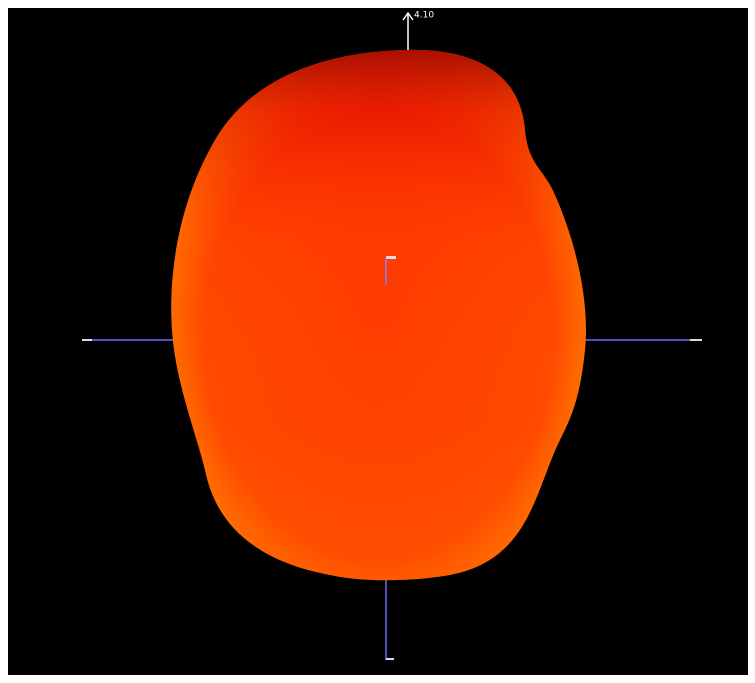 This screenshot has height=683, width=755. Describe the element at coordinates (424, 16) in the screenshot. I see `annotation: 4.10` at that location.